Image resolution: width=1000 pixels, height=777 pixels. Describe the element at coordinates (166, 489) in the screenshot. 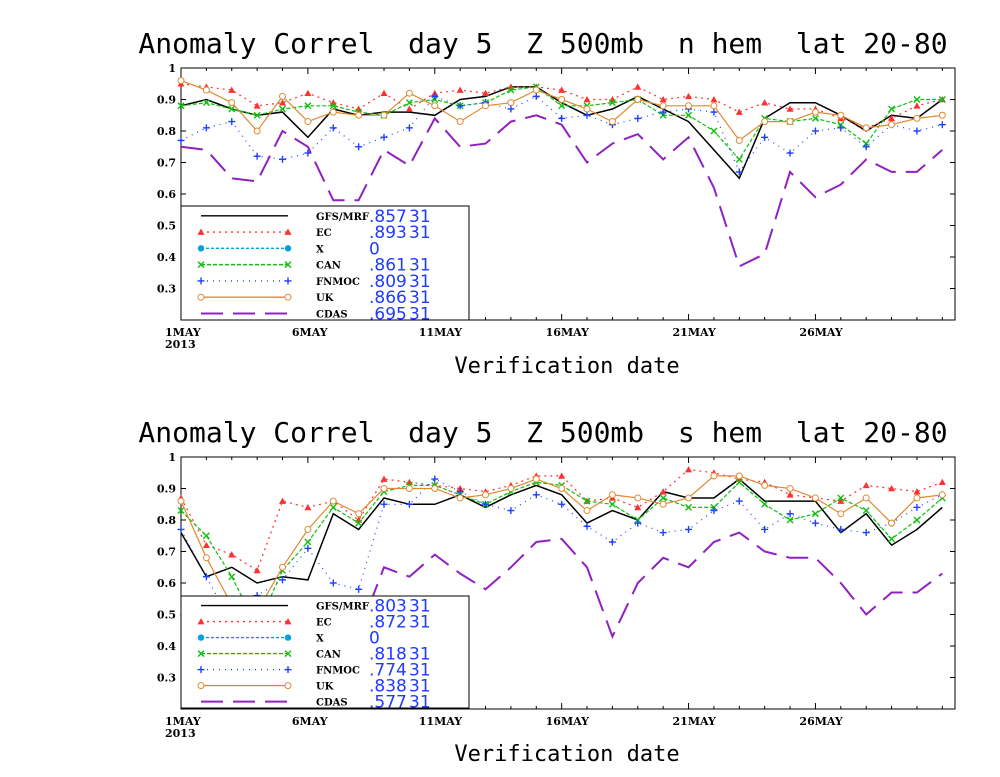

I see `y-tick-label: 0.9` at that location.